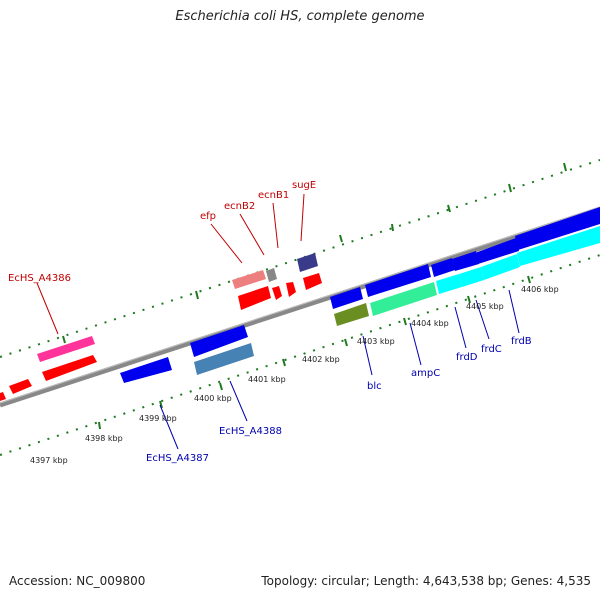  Describe the element at coordinates (249, 279) in the screenshot. I see `gene-efp` at that location.